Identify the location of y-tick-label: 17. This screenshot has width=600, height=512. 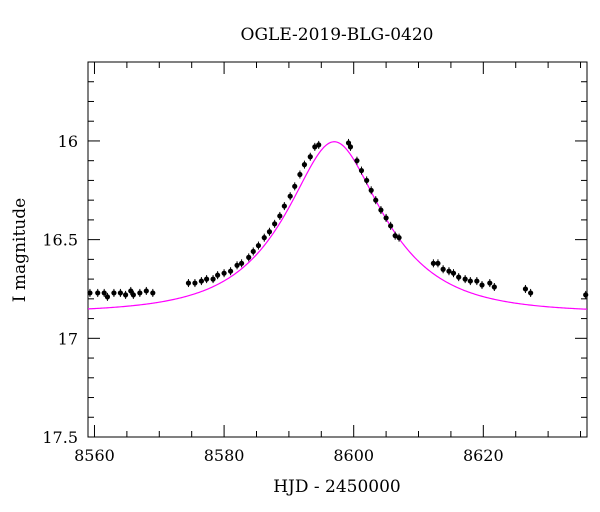
(68, 338).